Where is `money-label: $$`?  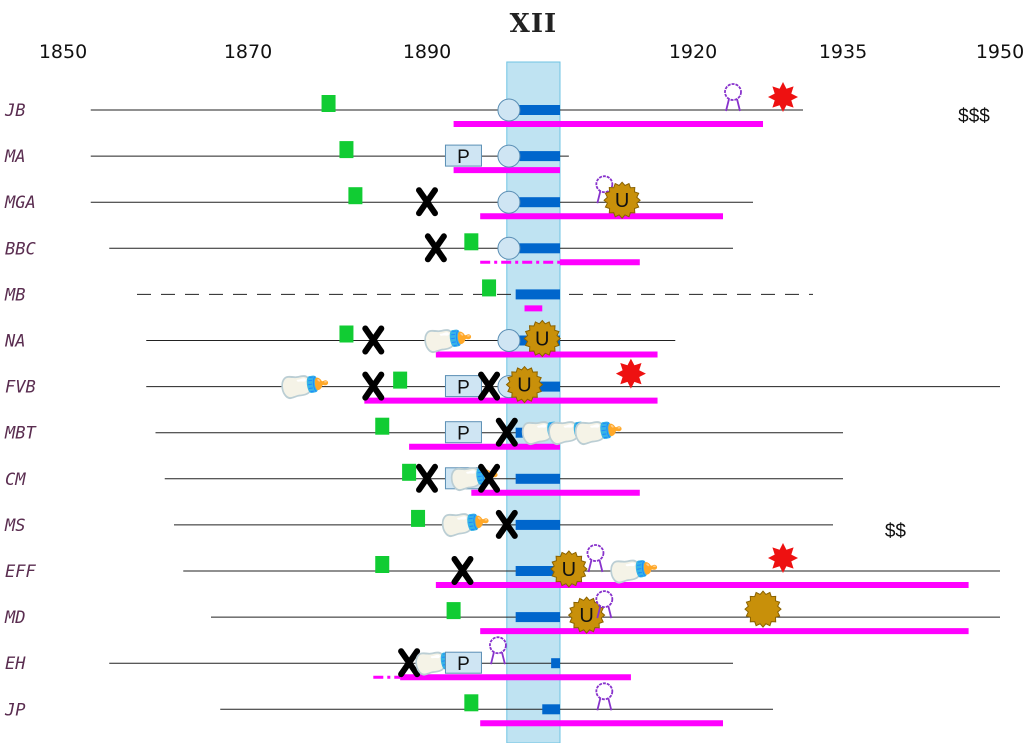
money-label: $$ is located at coordinates (896, 531).